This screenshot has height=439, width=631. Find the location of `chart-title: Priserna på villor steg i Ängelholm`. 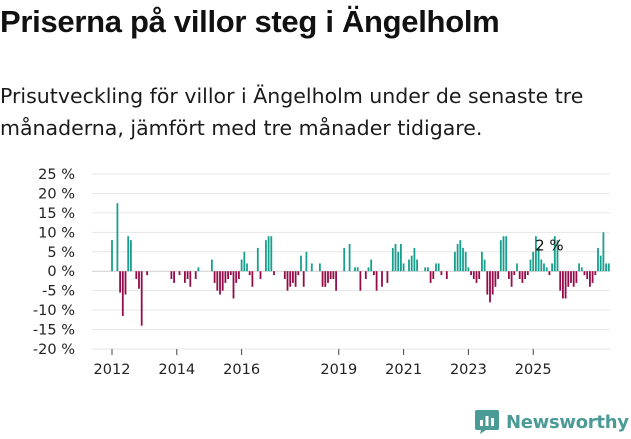

chart-title: Priserna på villor steg i Ängelholm is located at coordinates (250, 21).